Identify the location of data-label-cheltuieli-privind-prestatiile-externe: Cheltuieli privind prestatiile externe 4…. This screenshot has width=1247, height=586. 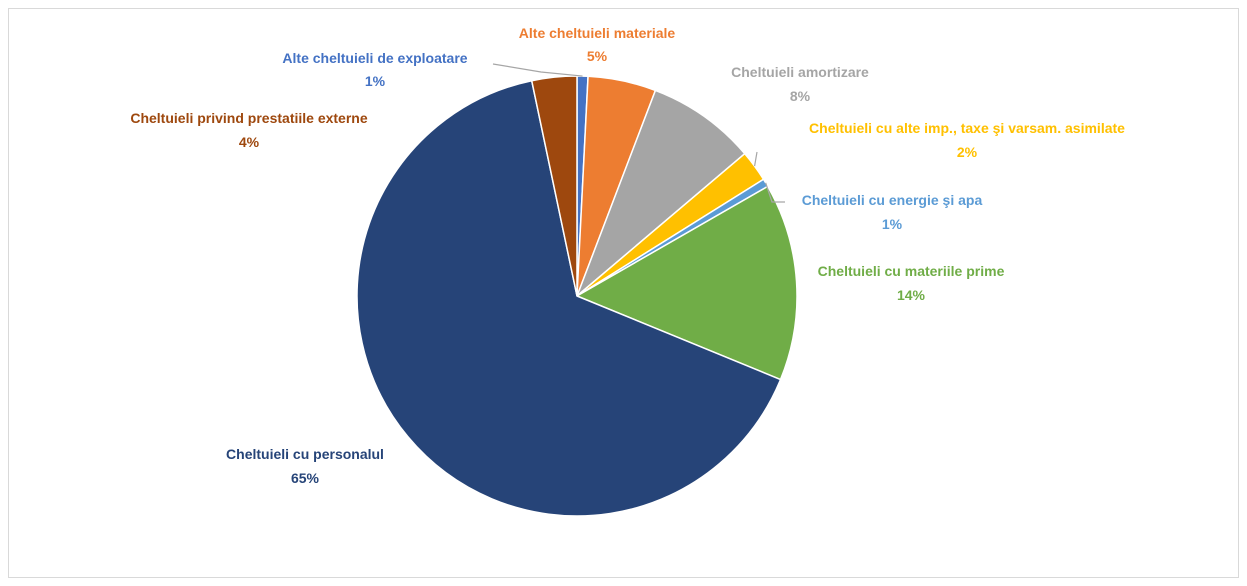
(249, 130).